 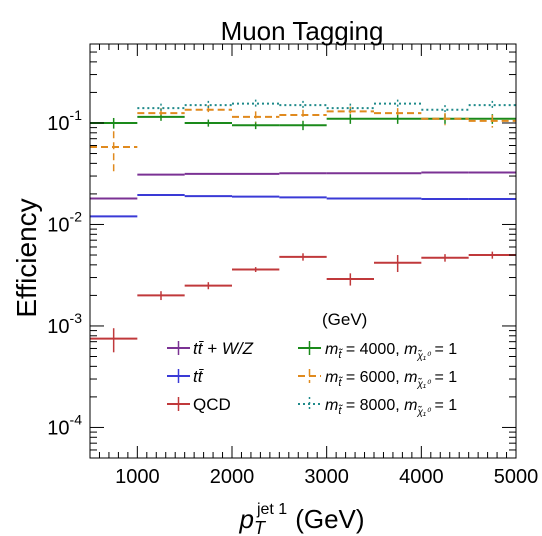 I want to click on x-tick-label-1000: 1000, so click(x=137, y=477).